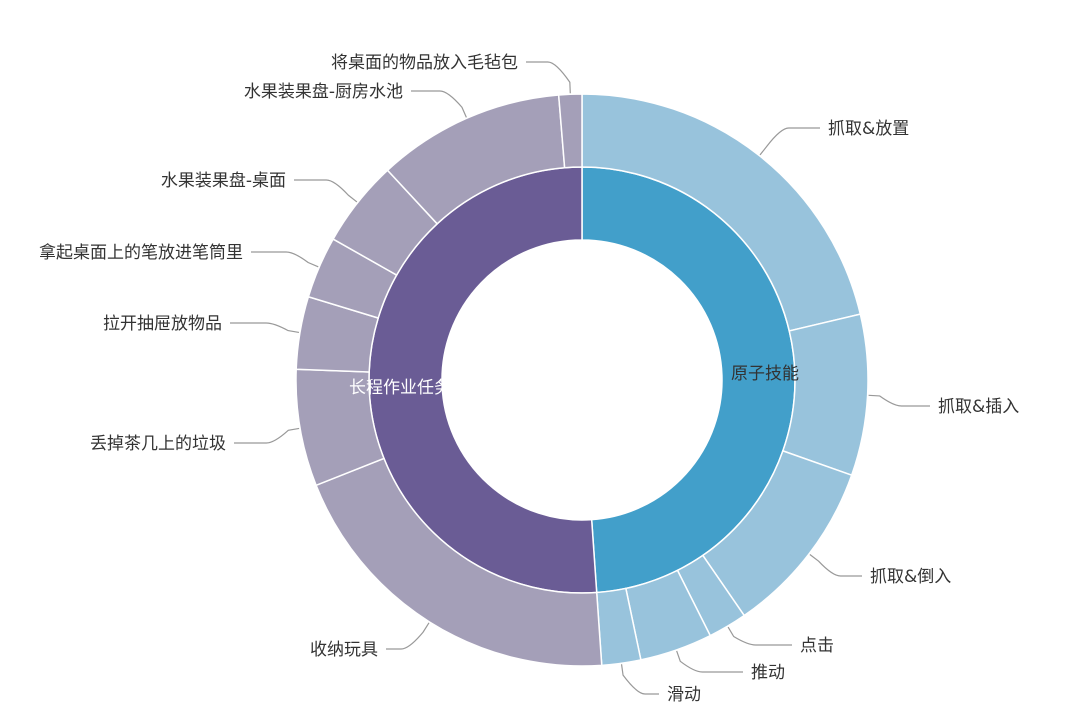  I want to click on inner-label: 原子技能, so click(765, 374).